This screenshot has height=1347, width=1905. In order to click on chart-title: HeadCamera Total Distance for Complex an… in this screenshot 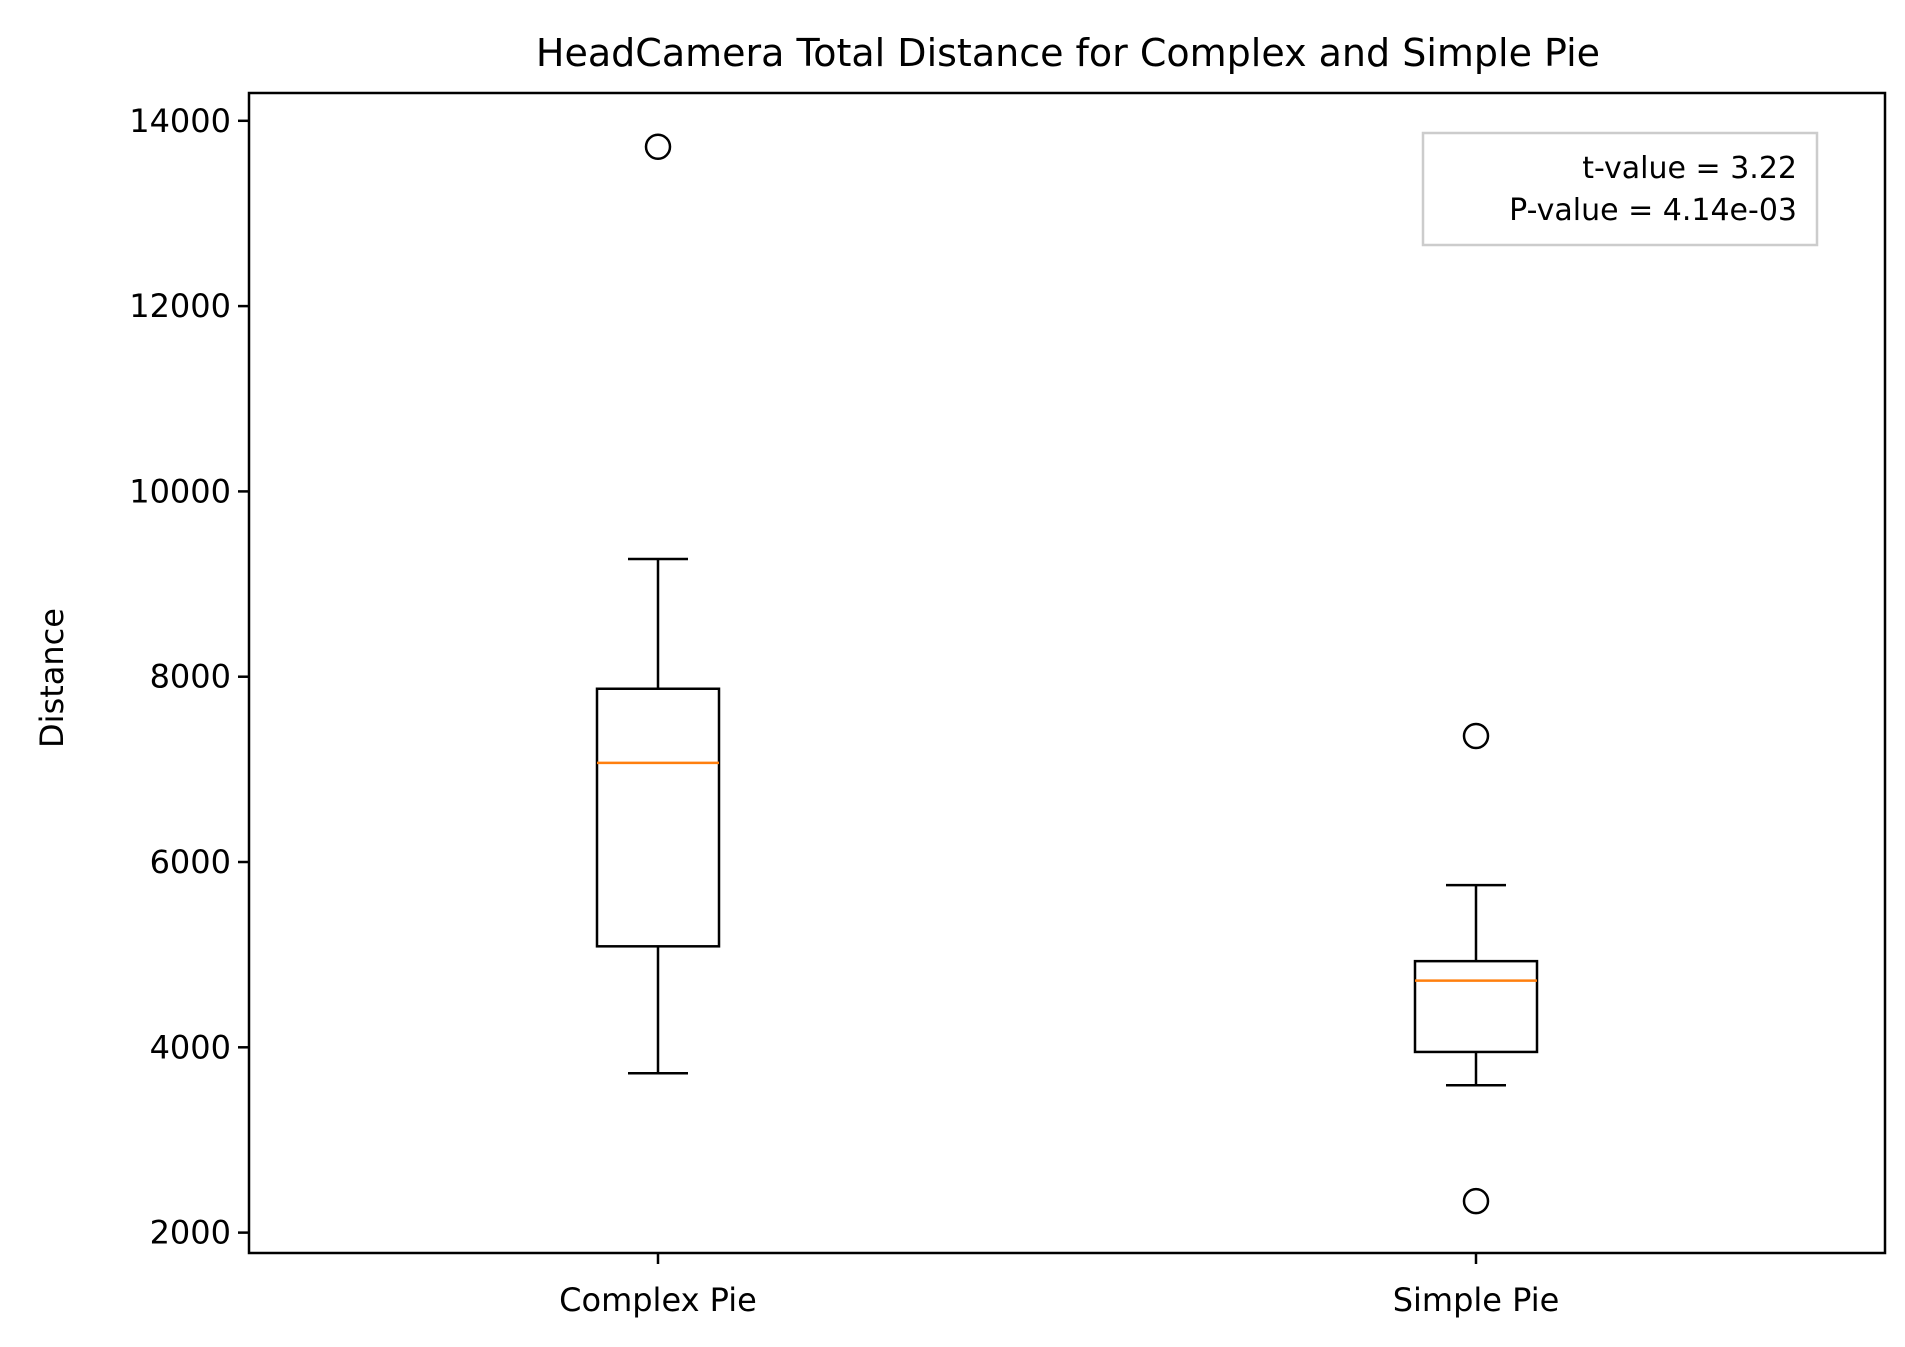, I will do `click(1068, 53)`.